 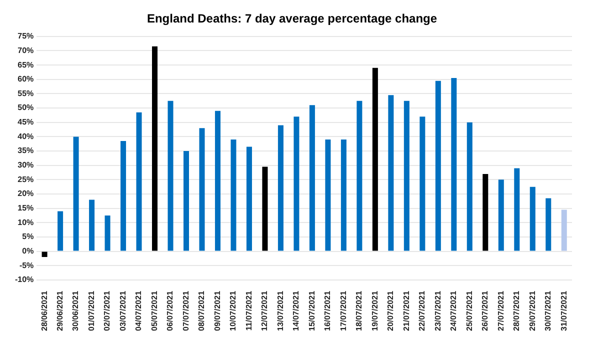 I want to click on y-tick-label: 75%, so click(x=26, y=36).